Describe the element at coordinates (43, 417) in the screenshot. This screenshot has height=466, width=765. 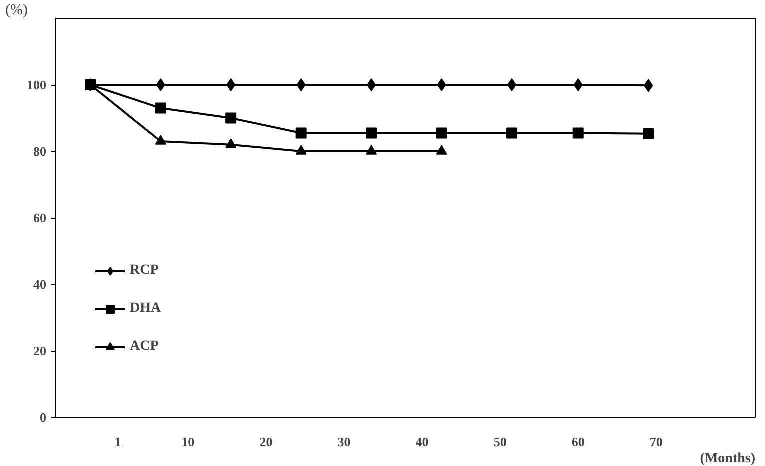
I see `y-tick-label: 0` at that location.